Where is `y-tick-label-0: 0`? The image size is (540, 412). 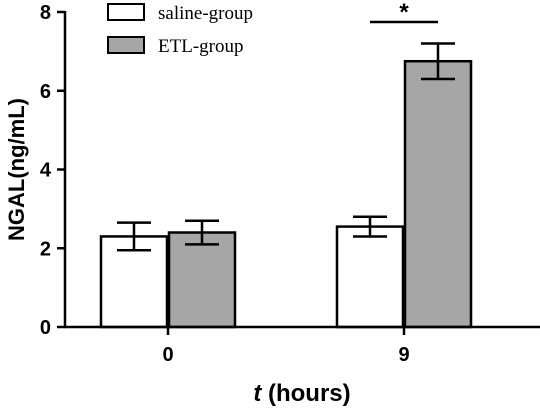
y-tick-label-0: 0 is located at coordinates (45, 328).